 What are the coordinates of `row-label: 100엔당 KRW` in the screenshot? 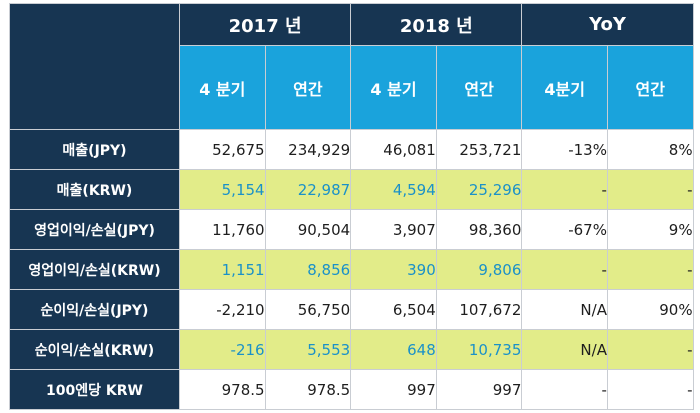 It's located at (94, 389).